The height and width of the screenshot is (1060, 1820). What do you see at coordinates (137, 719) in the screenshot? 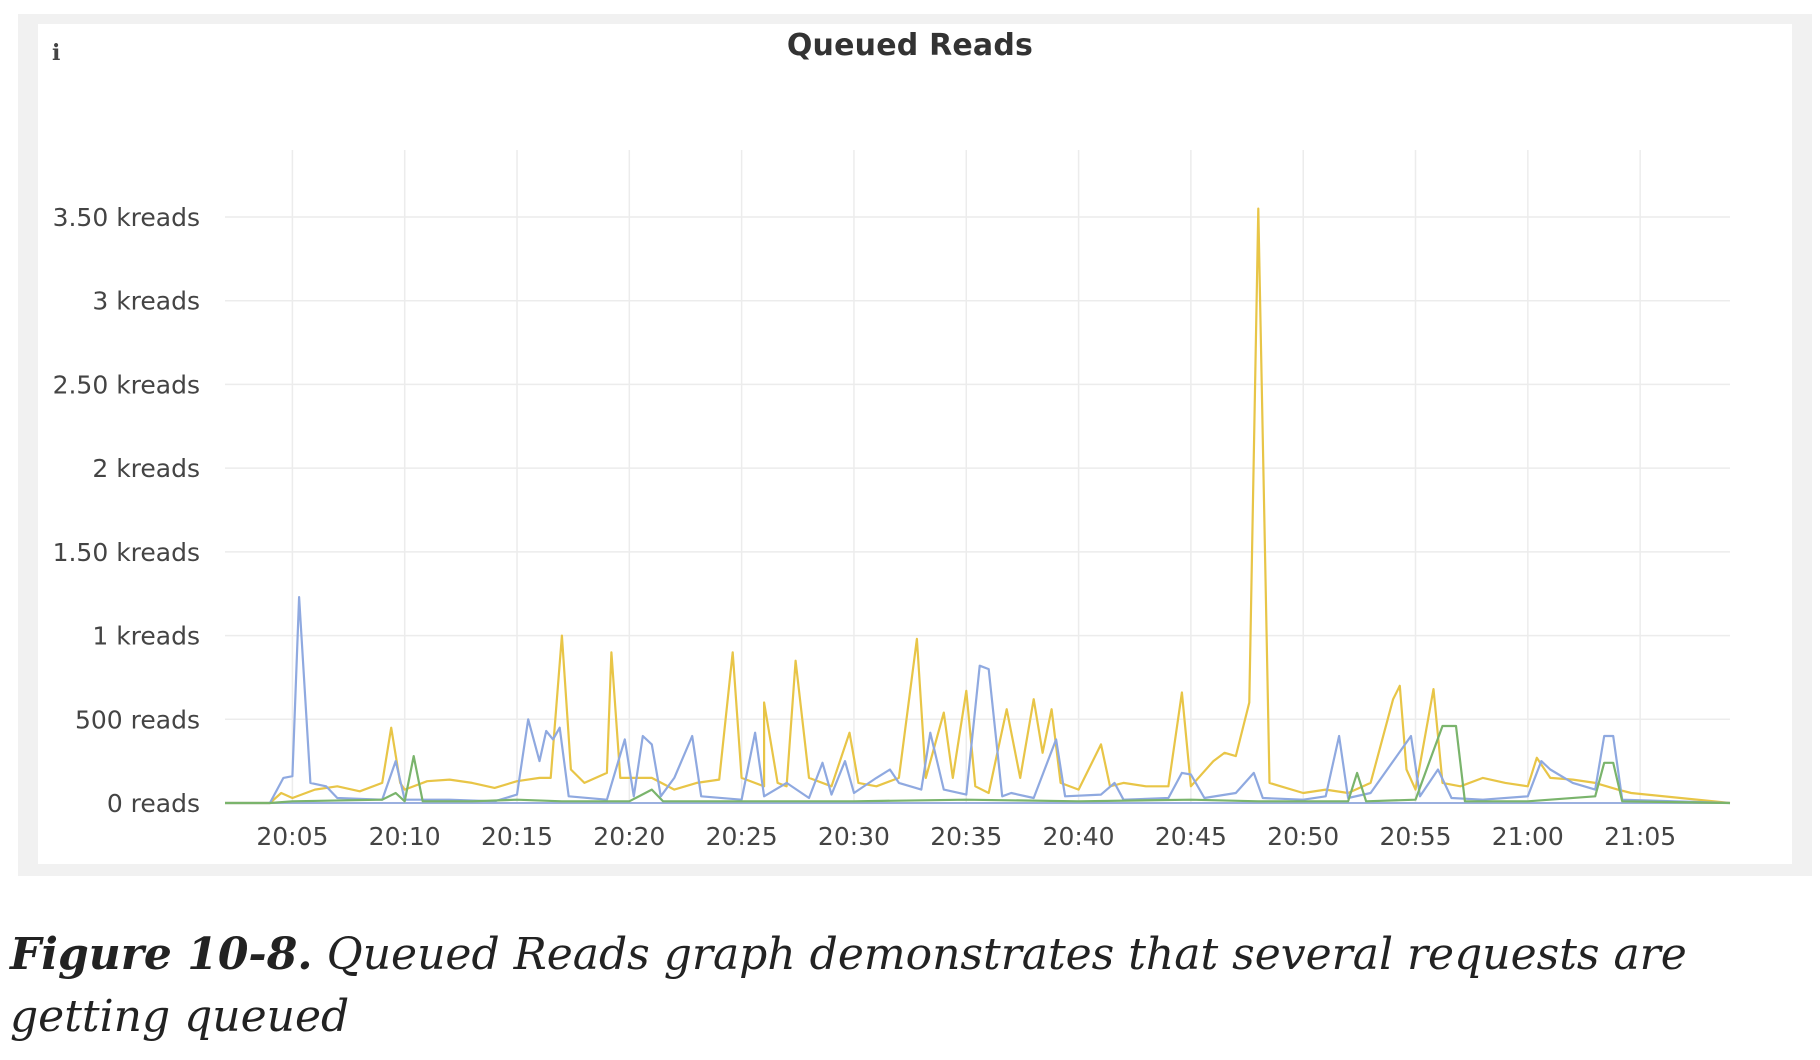
I see `y-tick-label: 500 reads` at bounding box center [137, 719].